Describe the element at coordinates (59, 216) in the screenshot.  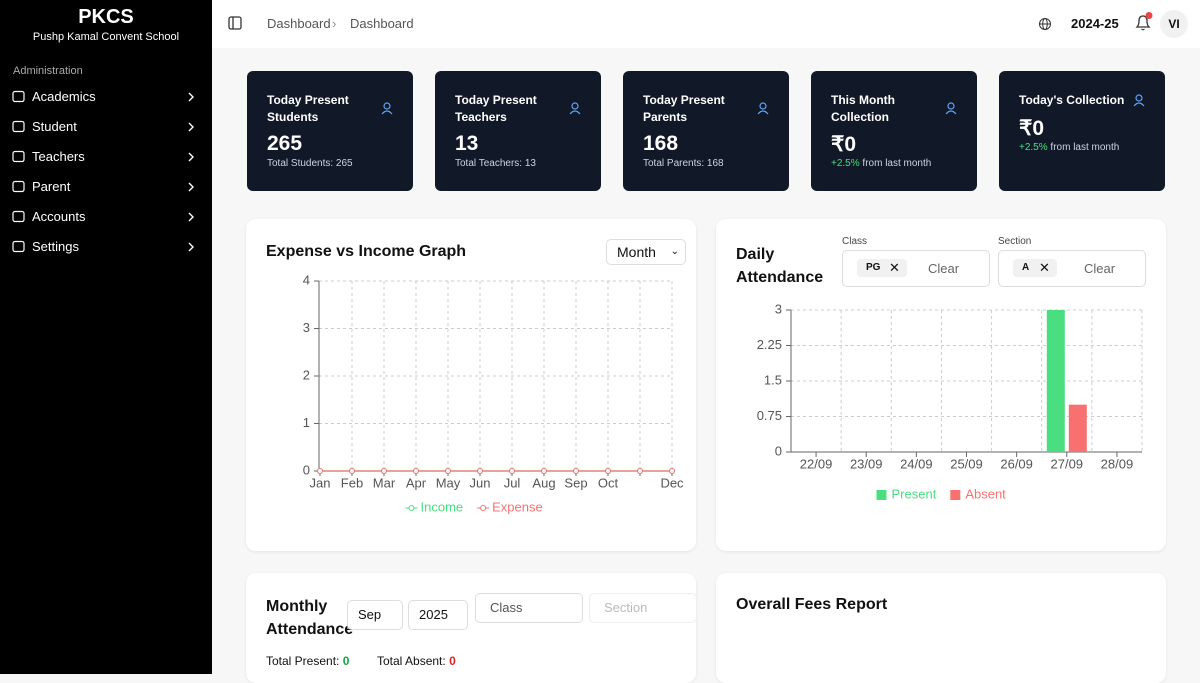
I see `menu-label: Accounts` at that location.